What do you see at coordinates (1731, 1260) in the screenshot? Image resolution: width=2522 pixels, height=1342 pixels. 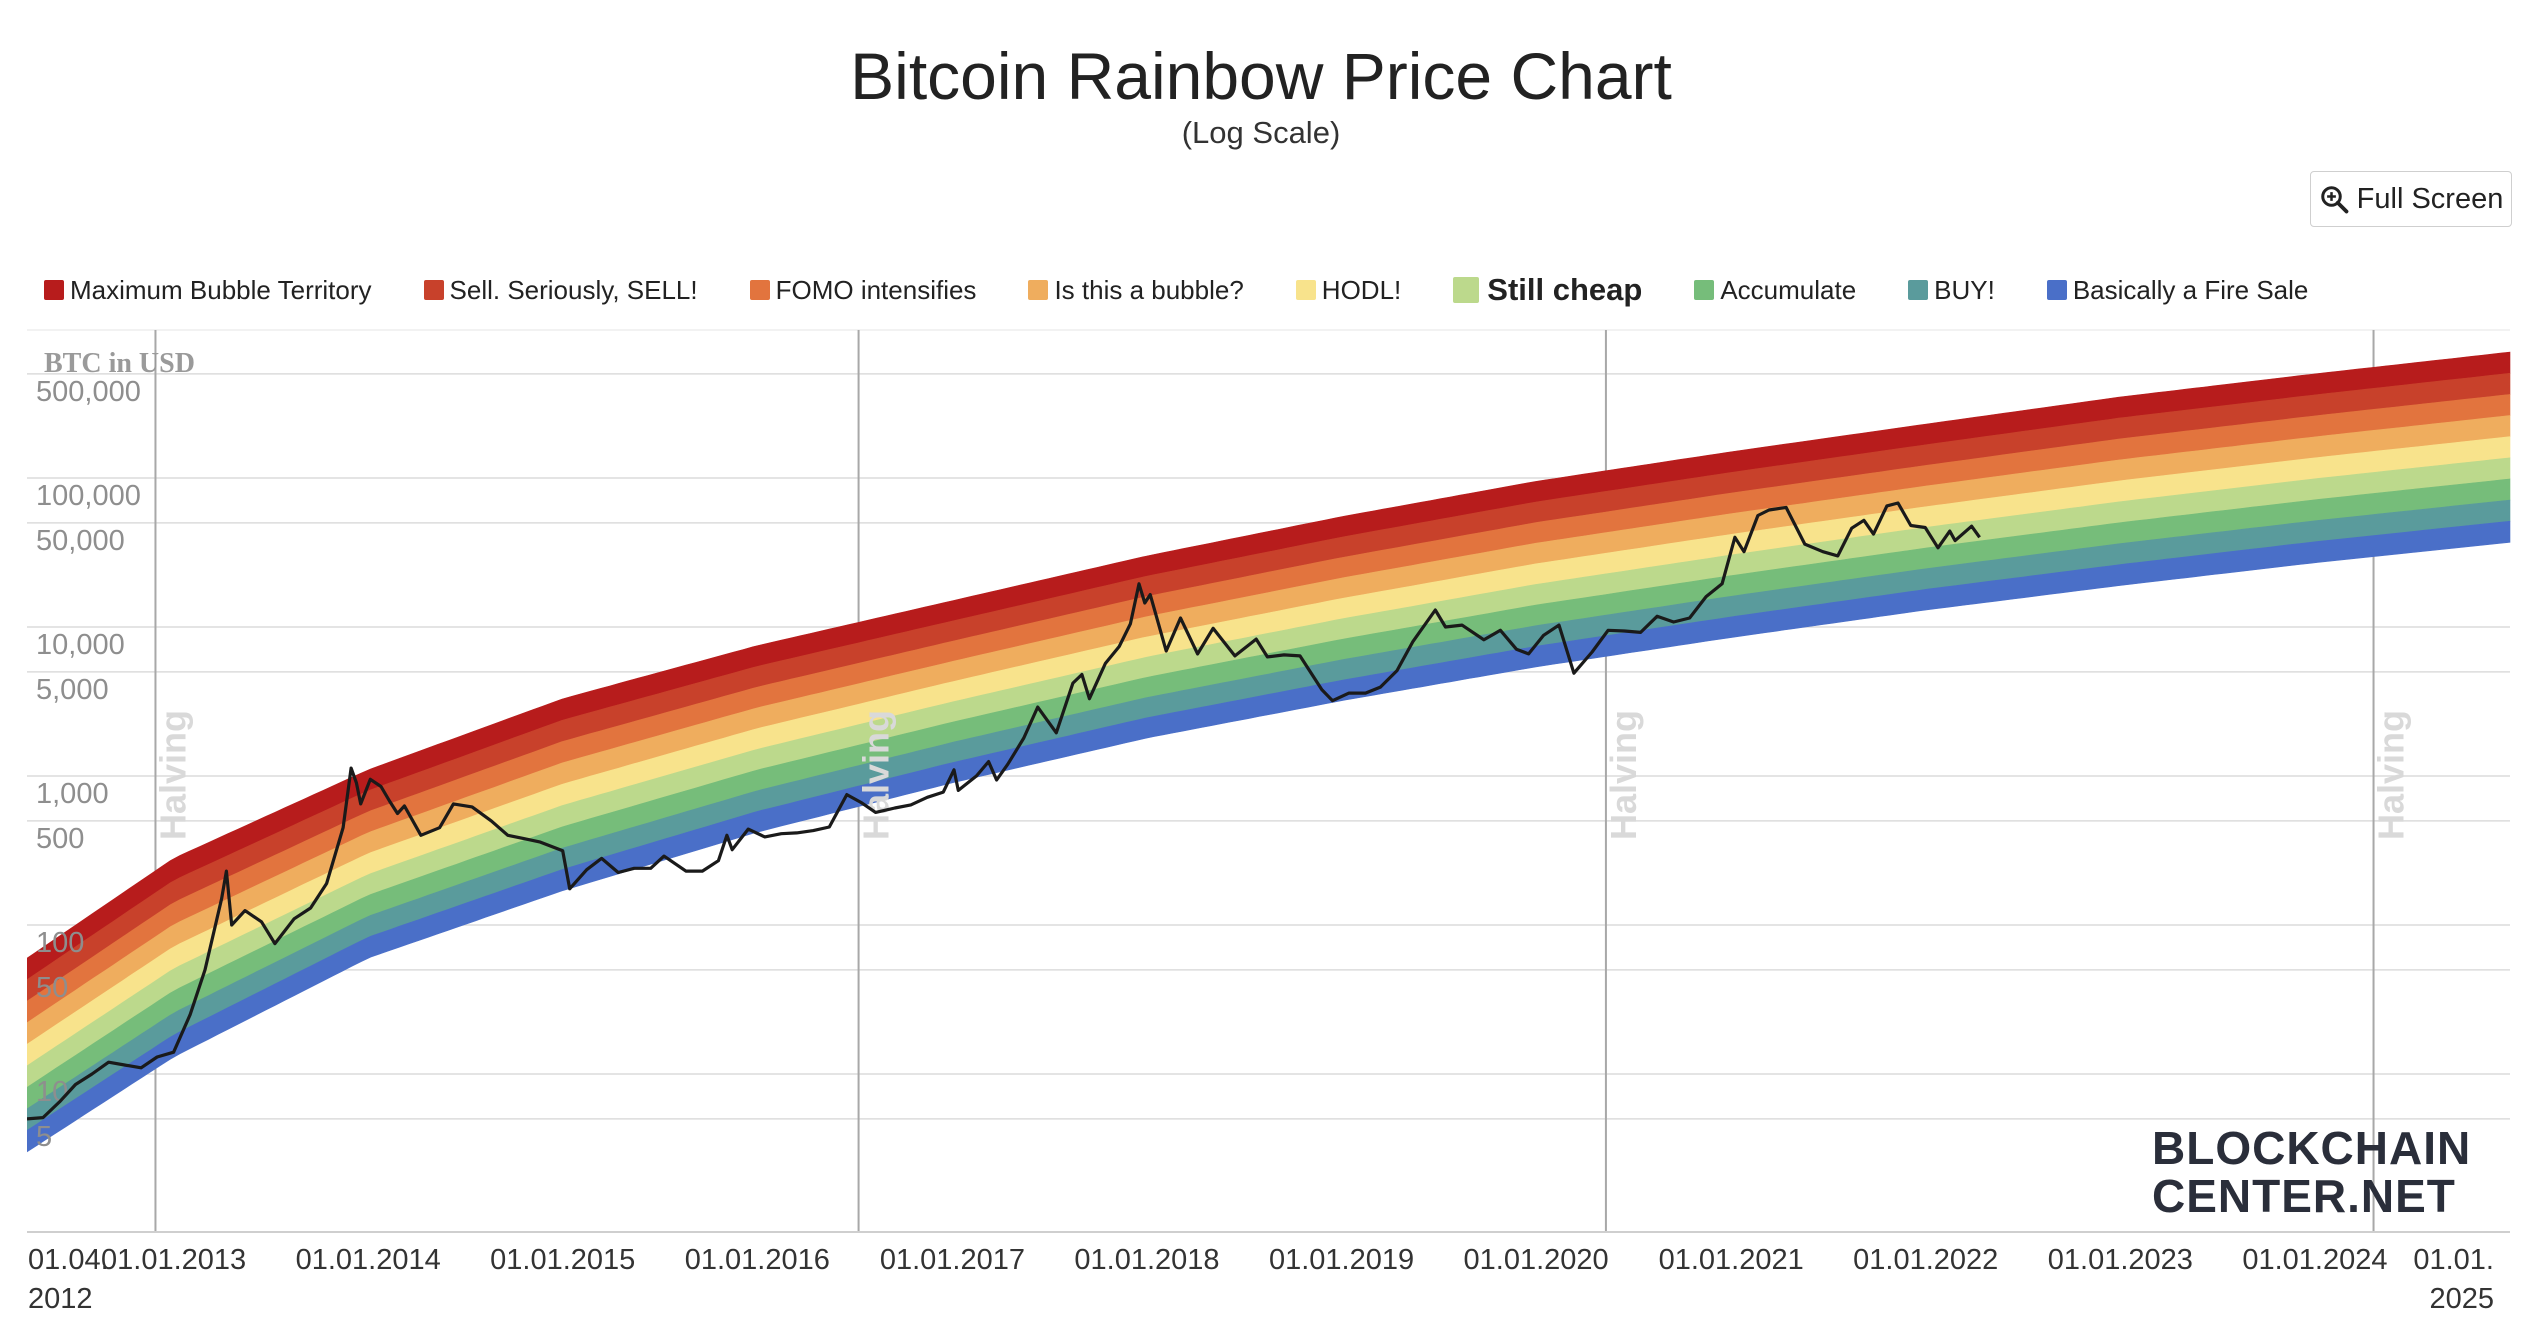 I see `x-tick-label: 01.01.2021` at bounding box center [1731, 1260].